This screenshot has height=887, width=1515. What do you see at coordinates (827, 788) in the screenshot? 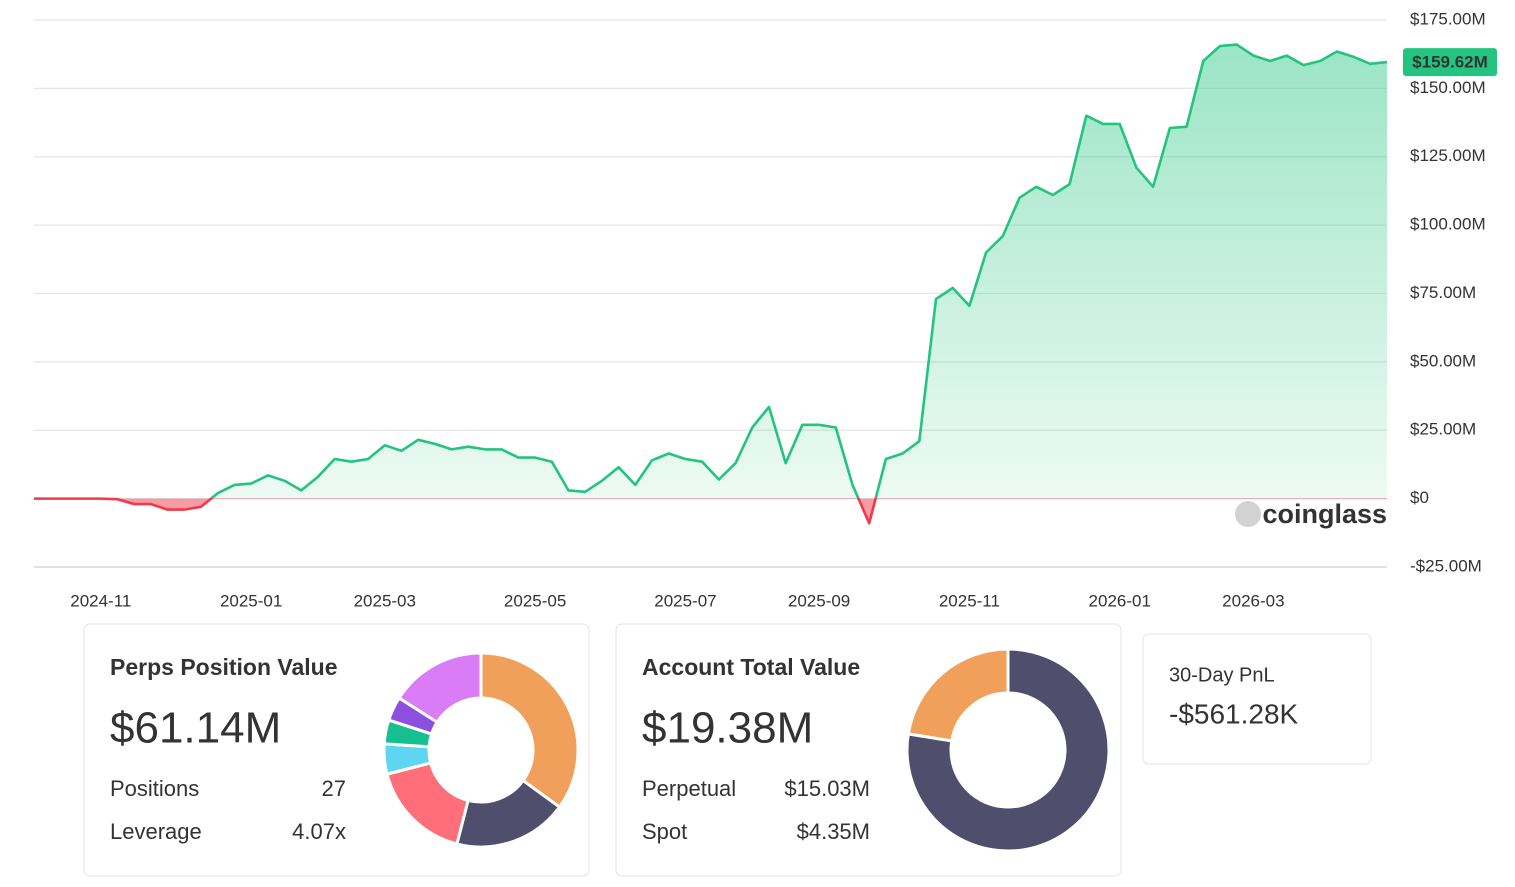
I see `row-value: $15.03M` at bounding box center [827, 788].